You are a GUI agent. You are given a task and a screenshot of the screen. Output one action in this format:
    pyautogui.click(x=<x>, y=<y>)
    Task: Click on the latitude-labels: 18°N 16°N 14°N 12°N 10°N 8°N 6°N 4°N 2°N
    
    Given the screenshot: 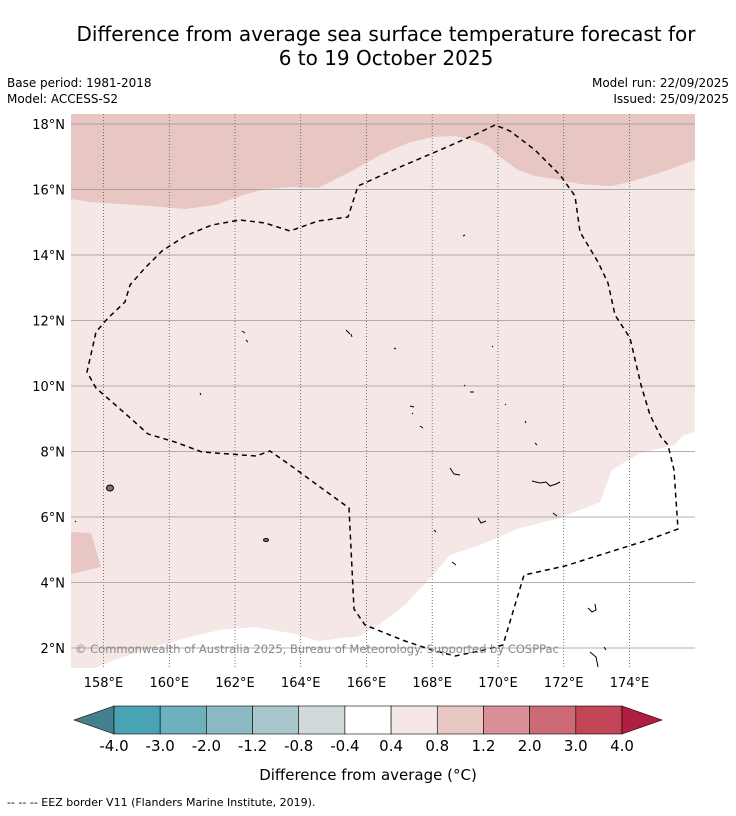 What is the action you would take?
    pyautogui.click(x=48, y=387)
    